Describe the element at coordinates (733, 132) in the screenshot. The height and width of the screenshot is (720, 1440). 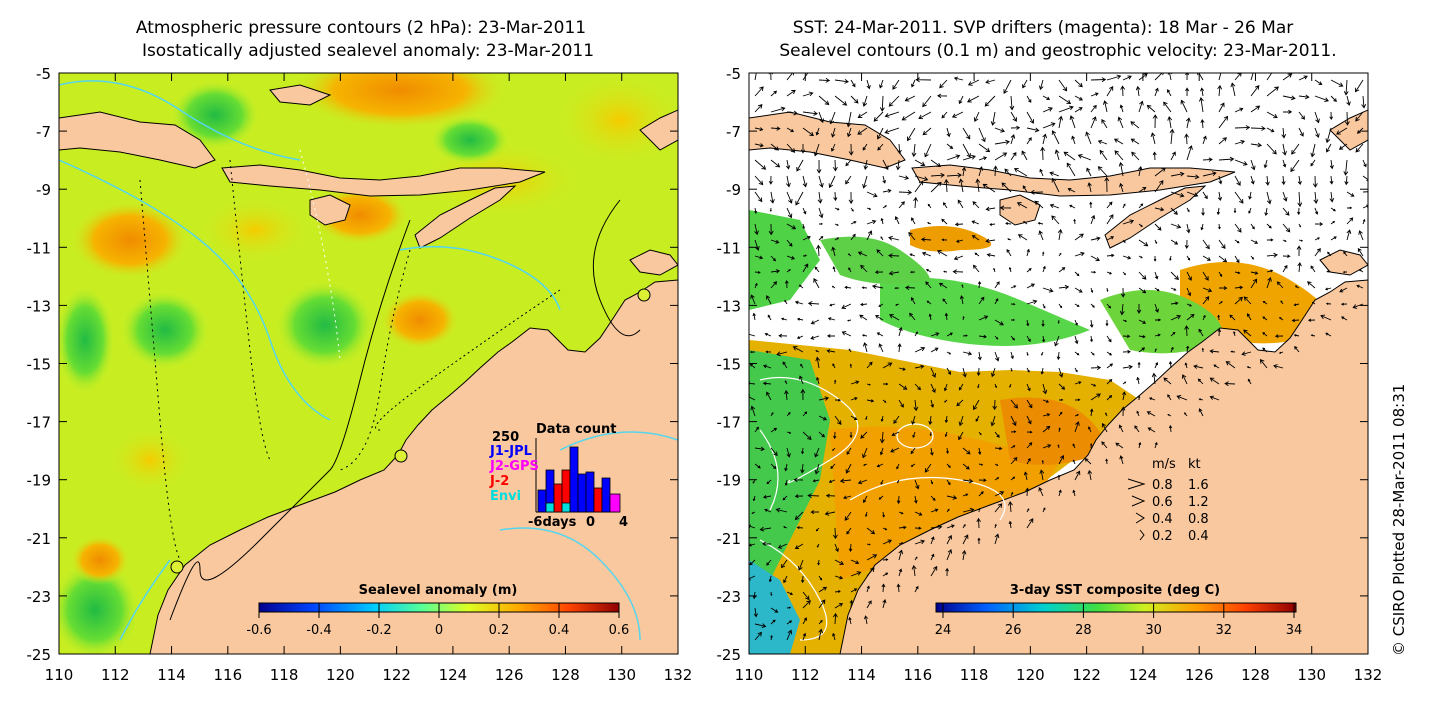
I see `y-tick-label: -7` at that location.